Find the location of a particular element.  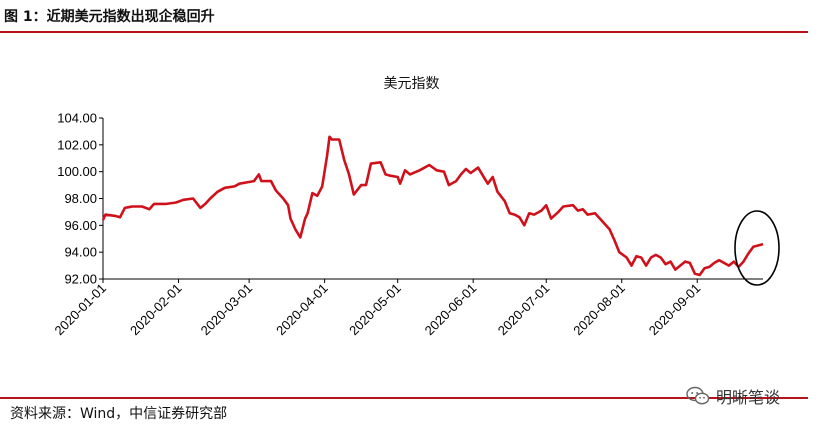

chart-title: 美元指数 is located at coordinates (411, 84).